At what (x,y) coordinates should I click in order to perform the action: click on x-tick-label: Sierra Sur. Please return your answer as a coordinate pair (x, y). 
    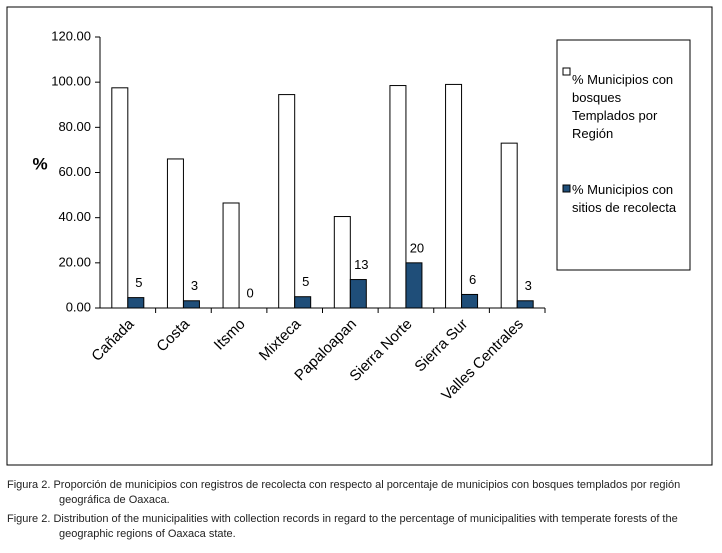
    Looking at the image, I should click on (441, 346).